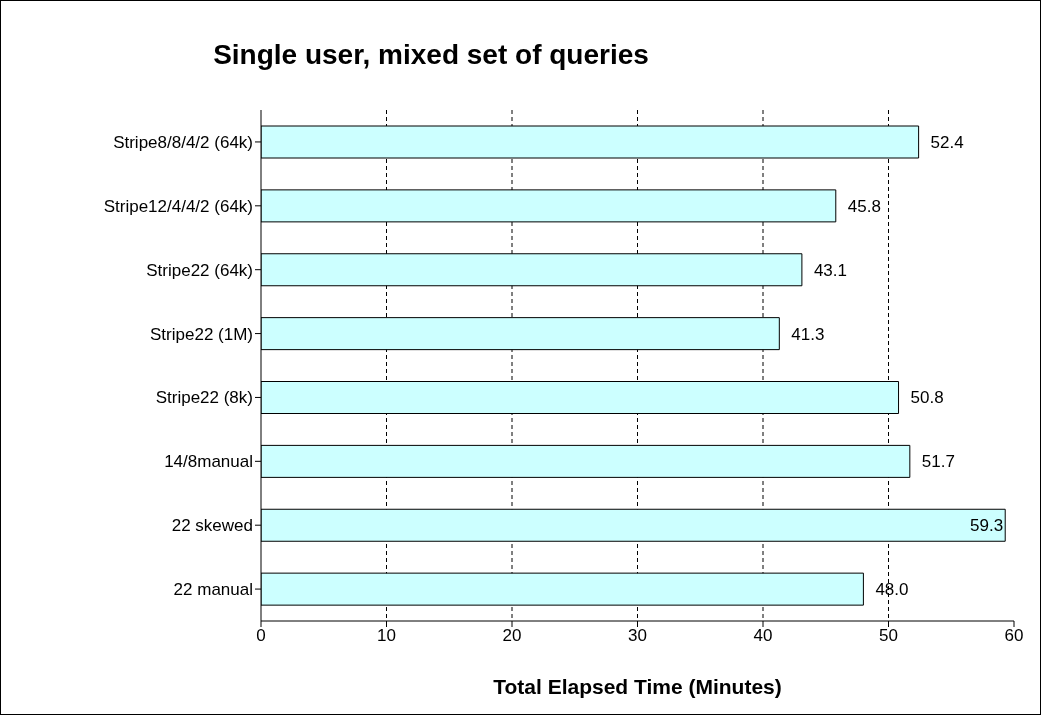  Describe the element at coordinates (938, 462) in the screenshot. I see `data-label: 51.7` at that location.